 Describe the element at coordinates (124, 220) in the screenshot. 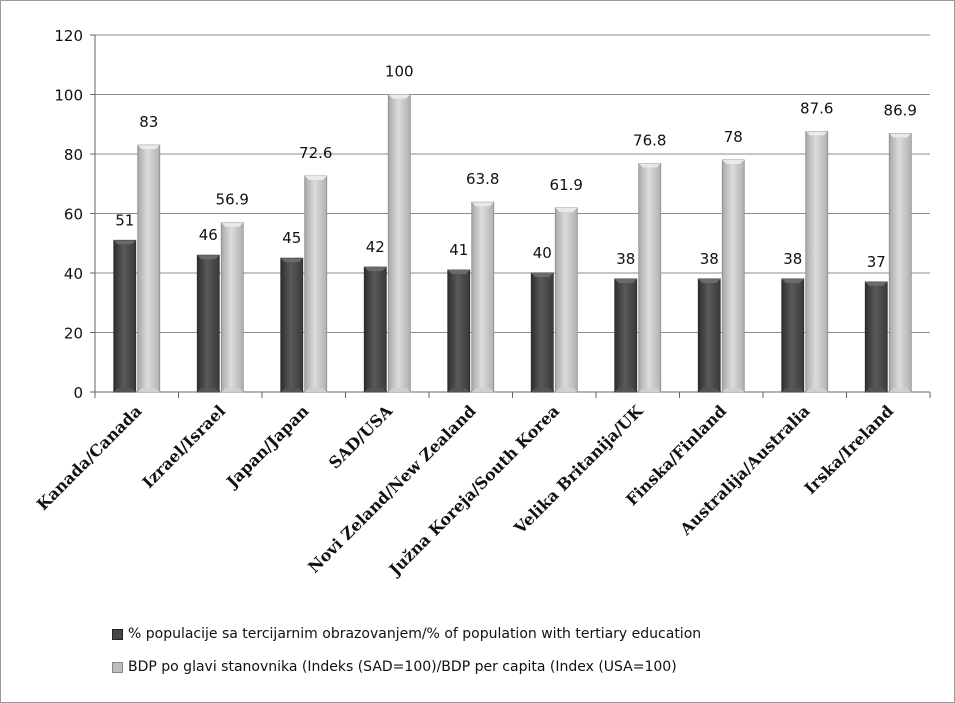

I see `data-label-series1: 51` at that location.